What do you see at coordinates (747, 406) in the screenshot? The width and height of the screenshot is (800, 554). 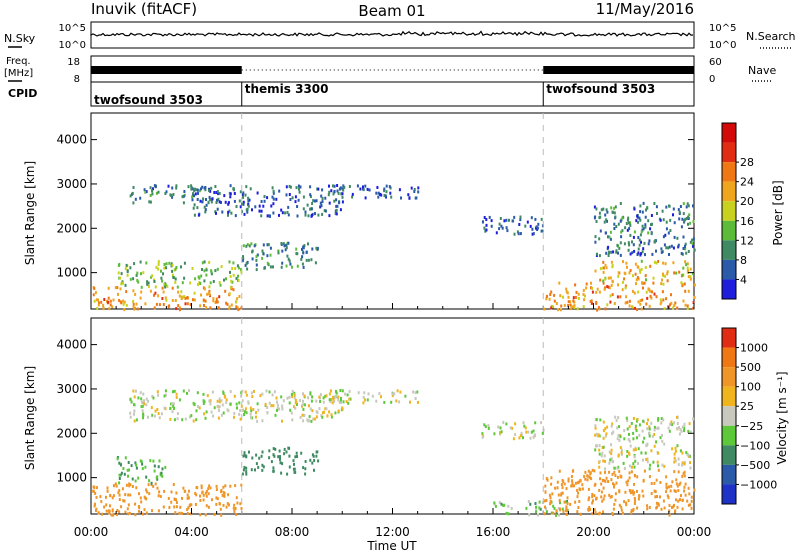 I see `colorbar-tick-label-3: 25` at bounding box center [747, 406].